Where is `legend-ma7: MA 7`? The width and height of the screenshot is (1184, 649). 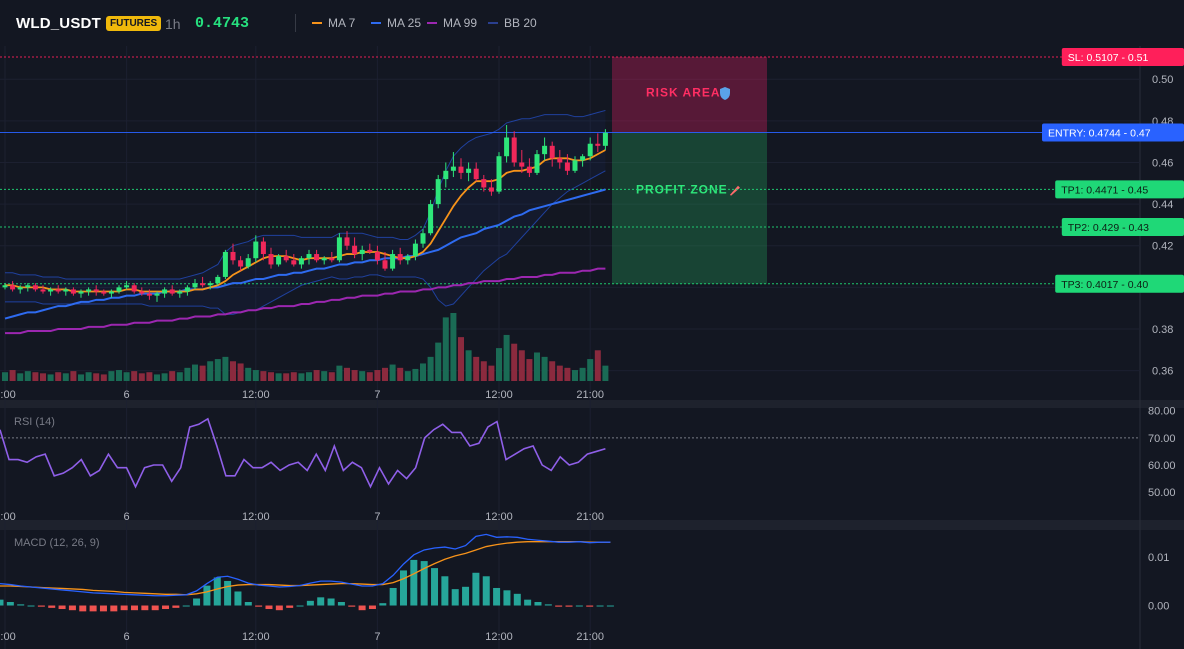 legend-ma7: MA 7 is located at coordinates (333, 23).